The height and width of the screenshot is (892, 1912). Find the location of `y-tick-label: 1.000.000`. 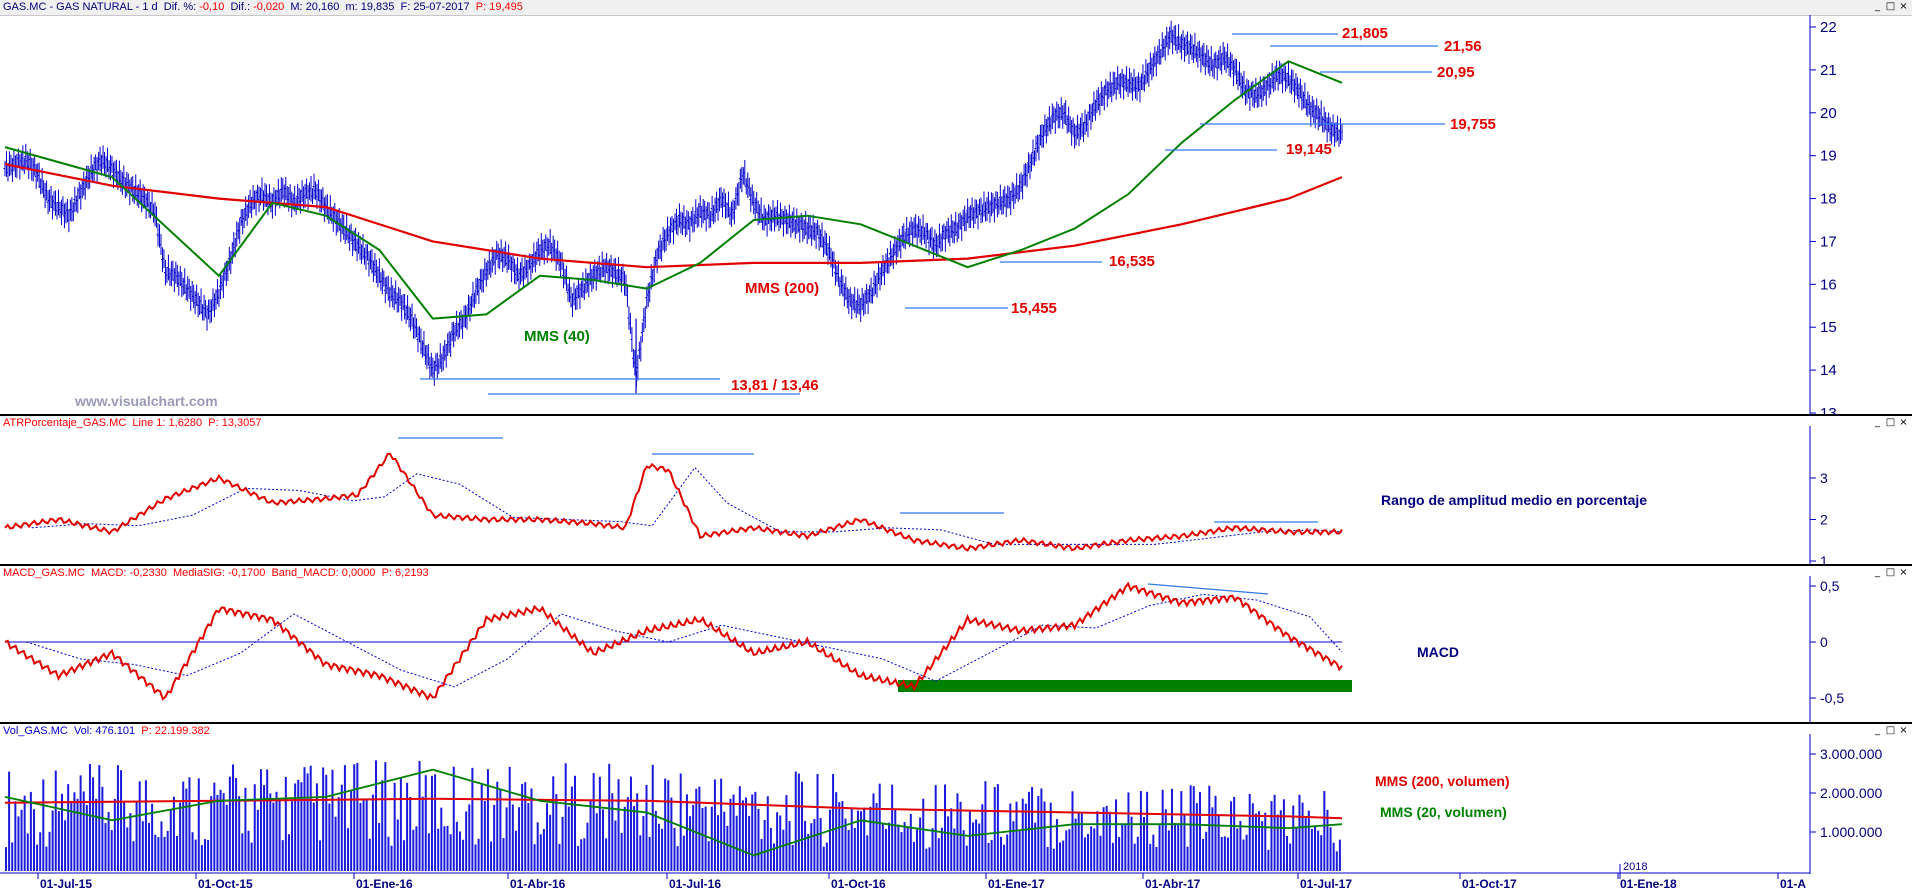

y-tick-label: 1.000.000 is located at coordinates (1851, 832).